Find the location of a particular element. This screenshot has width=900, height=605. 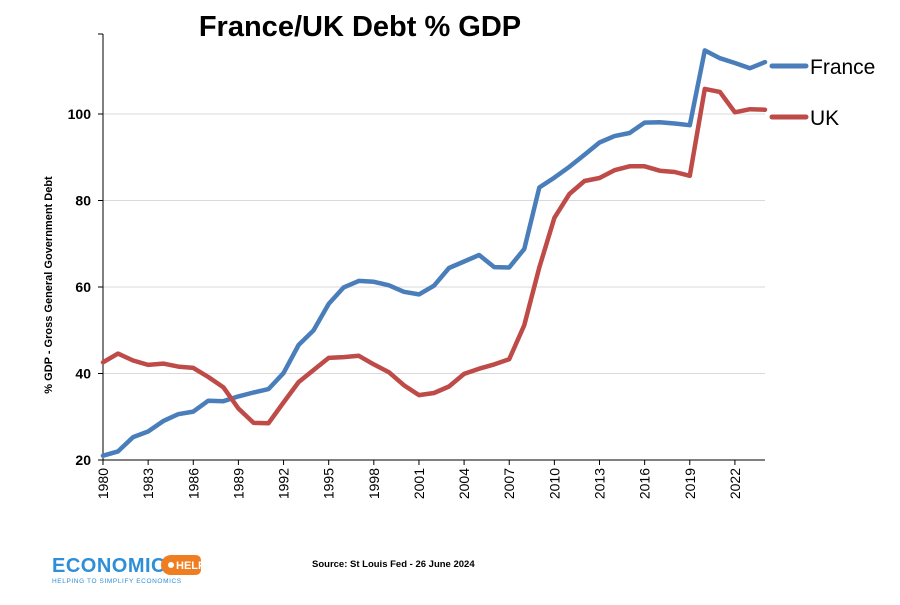

x-tick-label: 1992 is located at coordinates (284, 483).